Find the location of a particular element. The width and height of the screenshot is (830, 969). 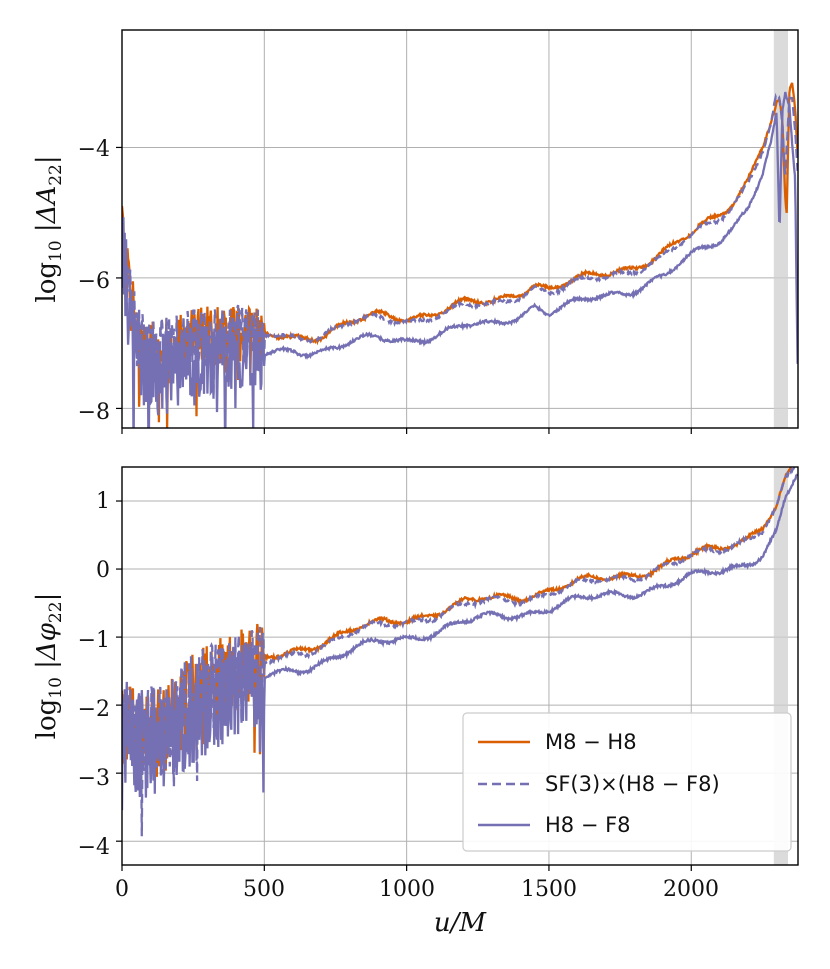

legend-label-m8-h8: M8 − H8 is located at coordinates (591, 742).